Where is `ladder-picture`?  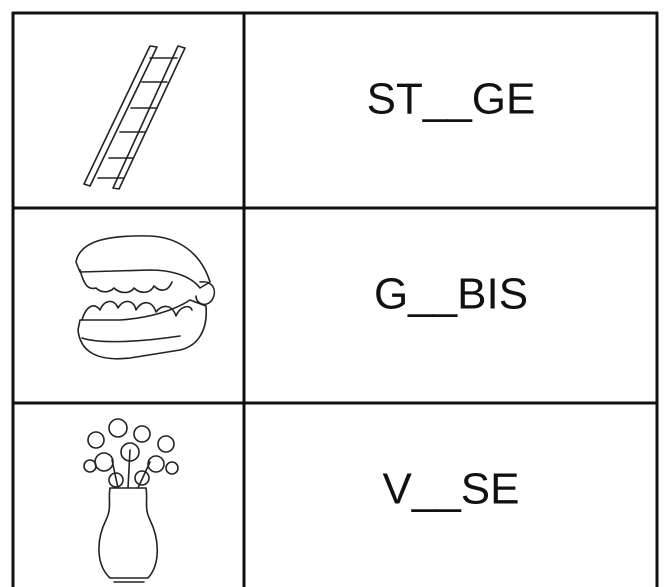 ladder-picture is located at coordinates (134, 117).